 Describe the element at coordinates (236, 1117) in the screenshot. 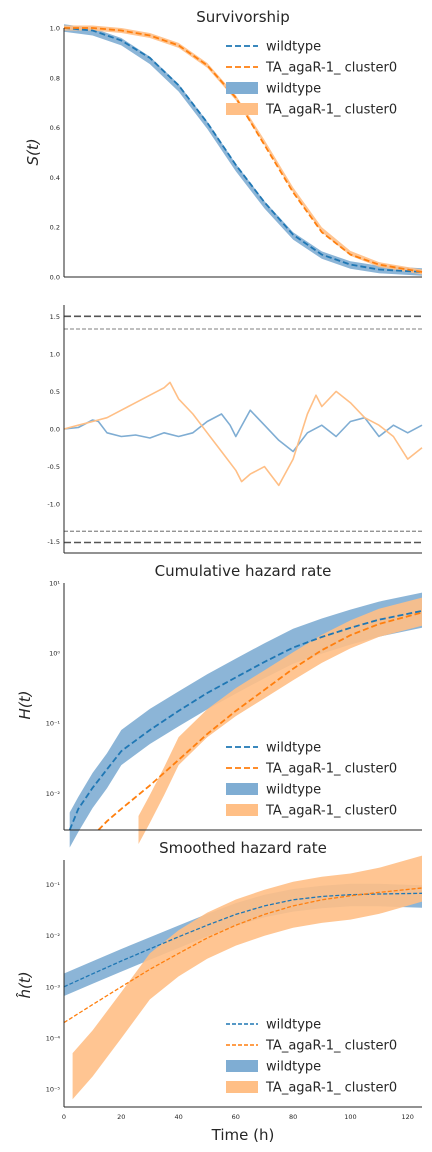

I see `x-tick-label: 60` at that location.